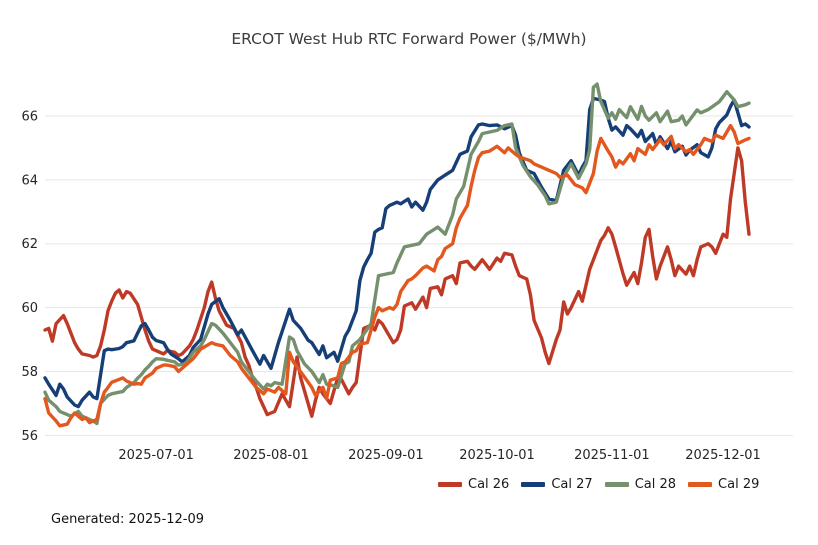 The width and height of the screenshot is (818, 545). Describe the element at coordinates (409, 39) in the screenshot. I see `chart-title: ERCOT West Hub RTC Forward Power ($/MWh)` at that location.